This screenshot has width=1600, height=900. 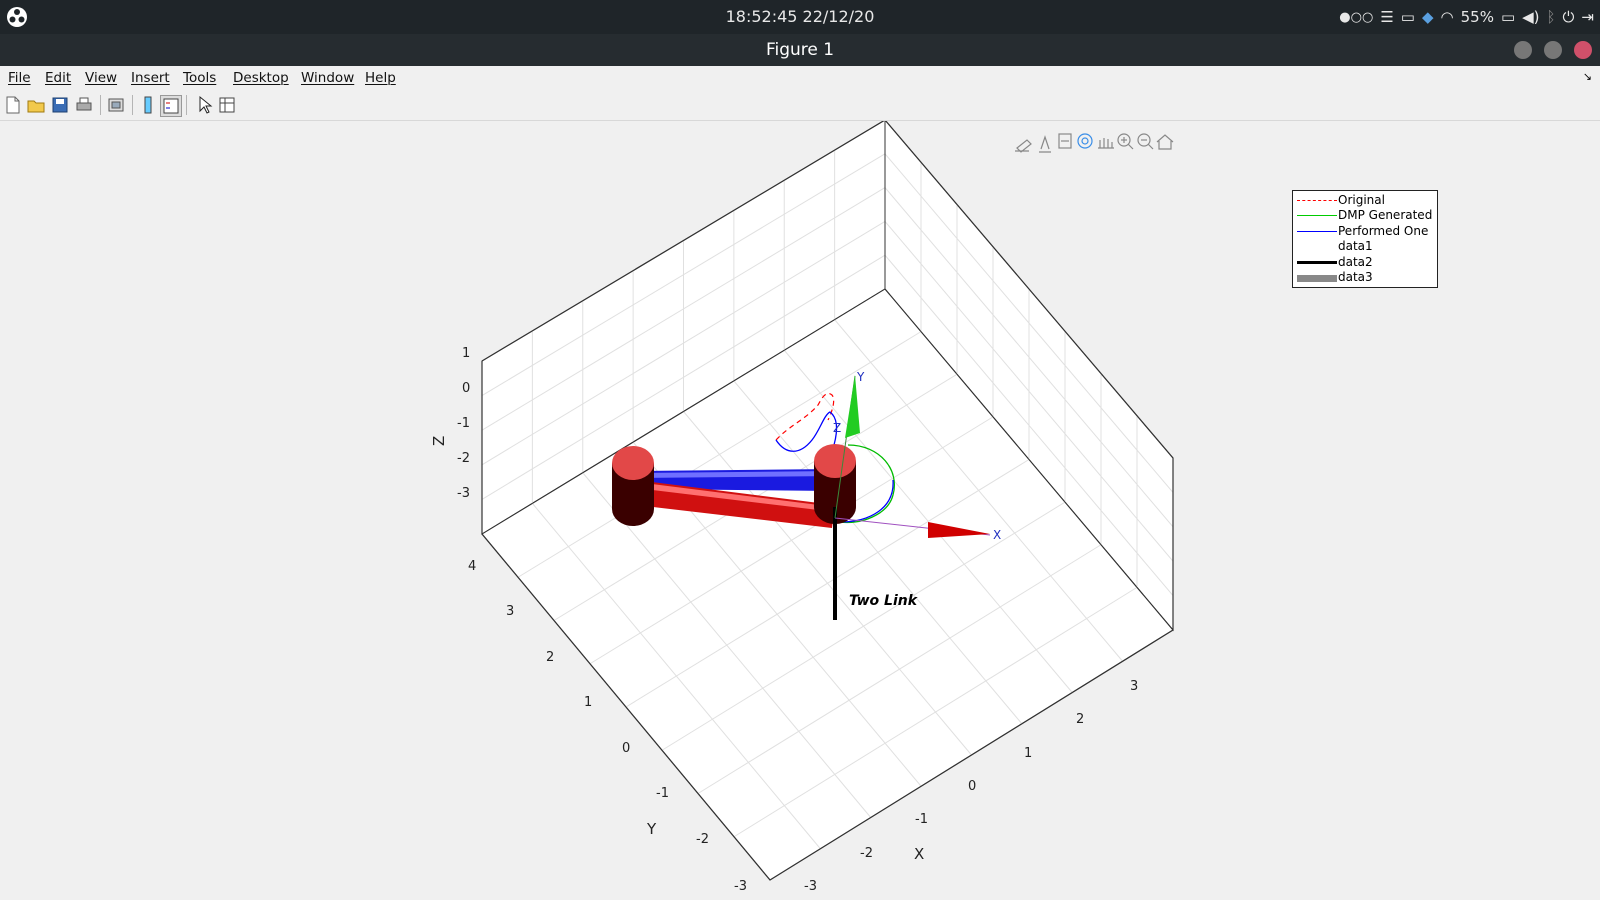 What do you see at coordinates (60, 105) in the screenshot?
I see `save-icon` at bounding box center [60, 105].